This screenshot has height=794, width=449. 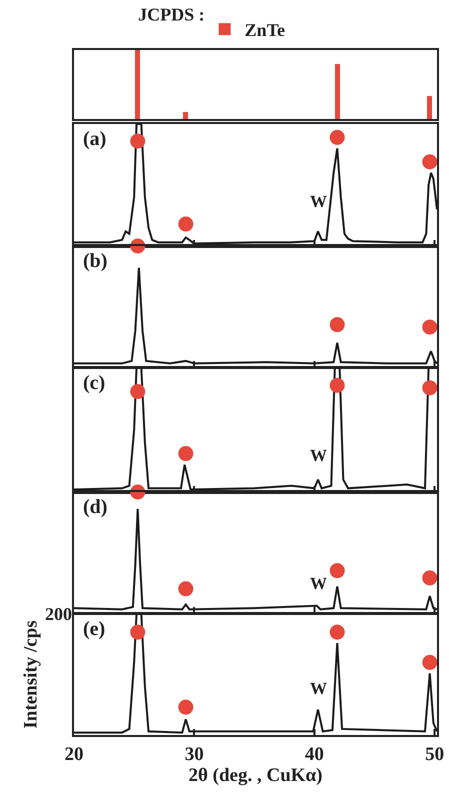 I want to click on x-tick-label: 30, so click(x=194, y=754).